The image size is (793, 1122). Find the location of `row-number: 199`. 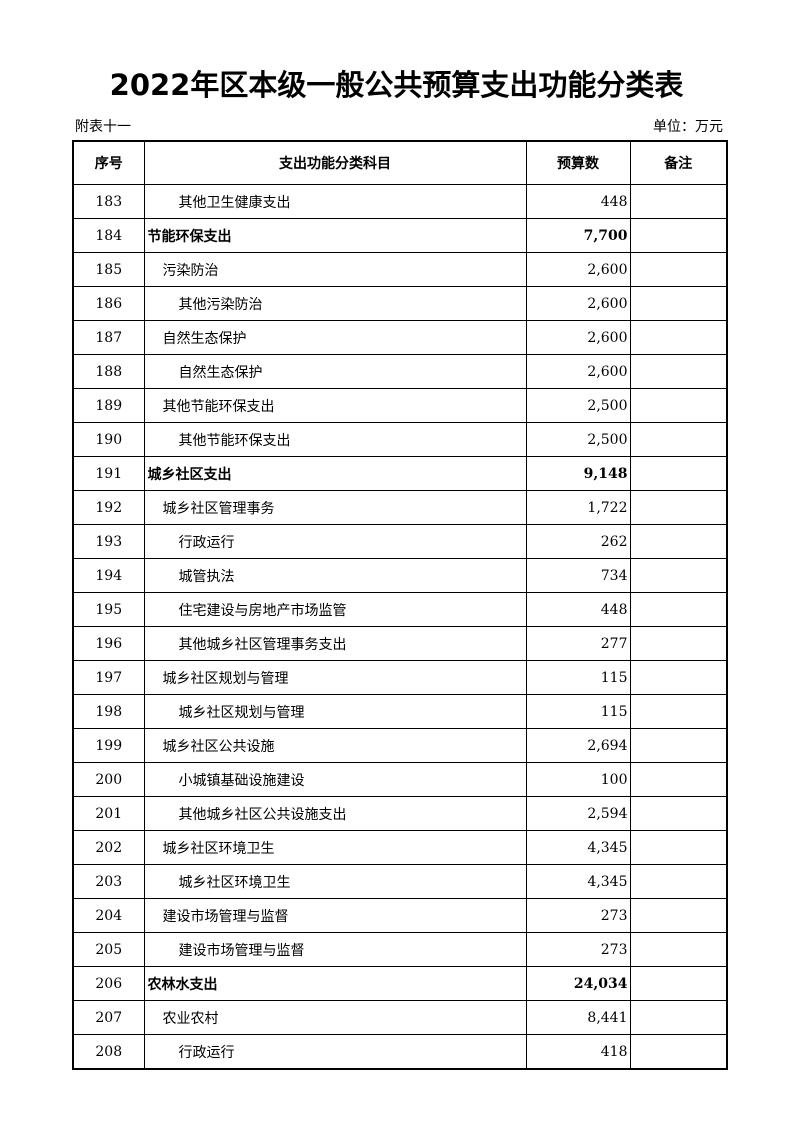

row-number: 199 is located at coordinates (108, 745).